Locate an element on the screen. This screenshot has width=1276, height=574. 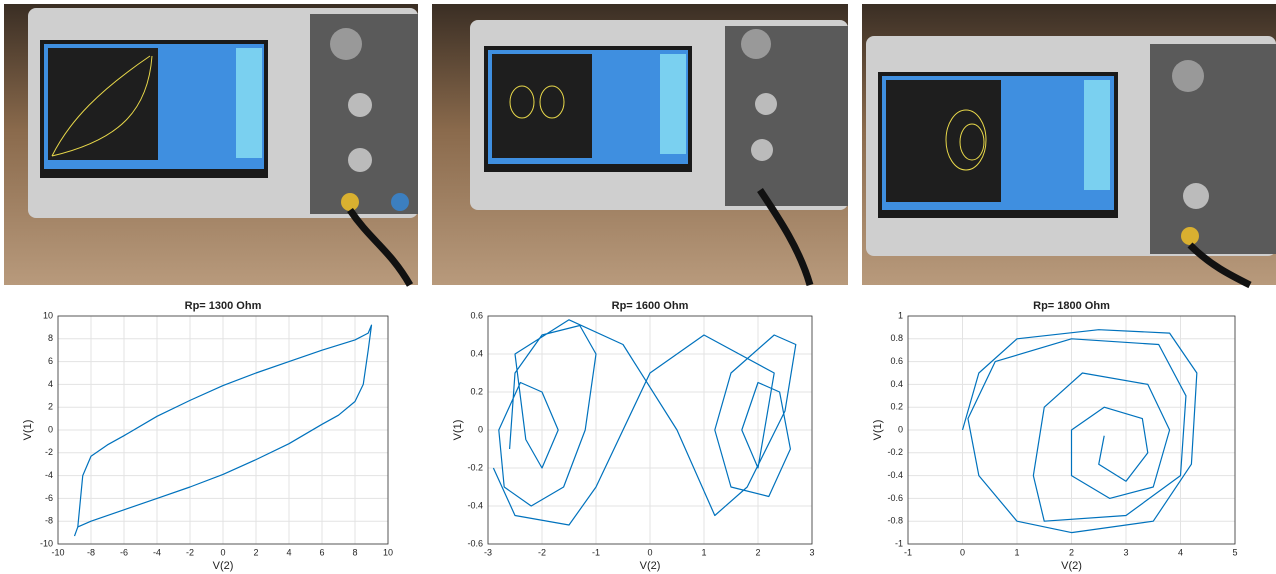
chart-title: Rp= 1600 Ohm is located at coordinates (650, 306).